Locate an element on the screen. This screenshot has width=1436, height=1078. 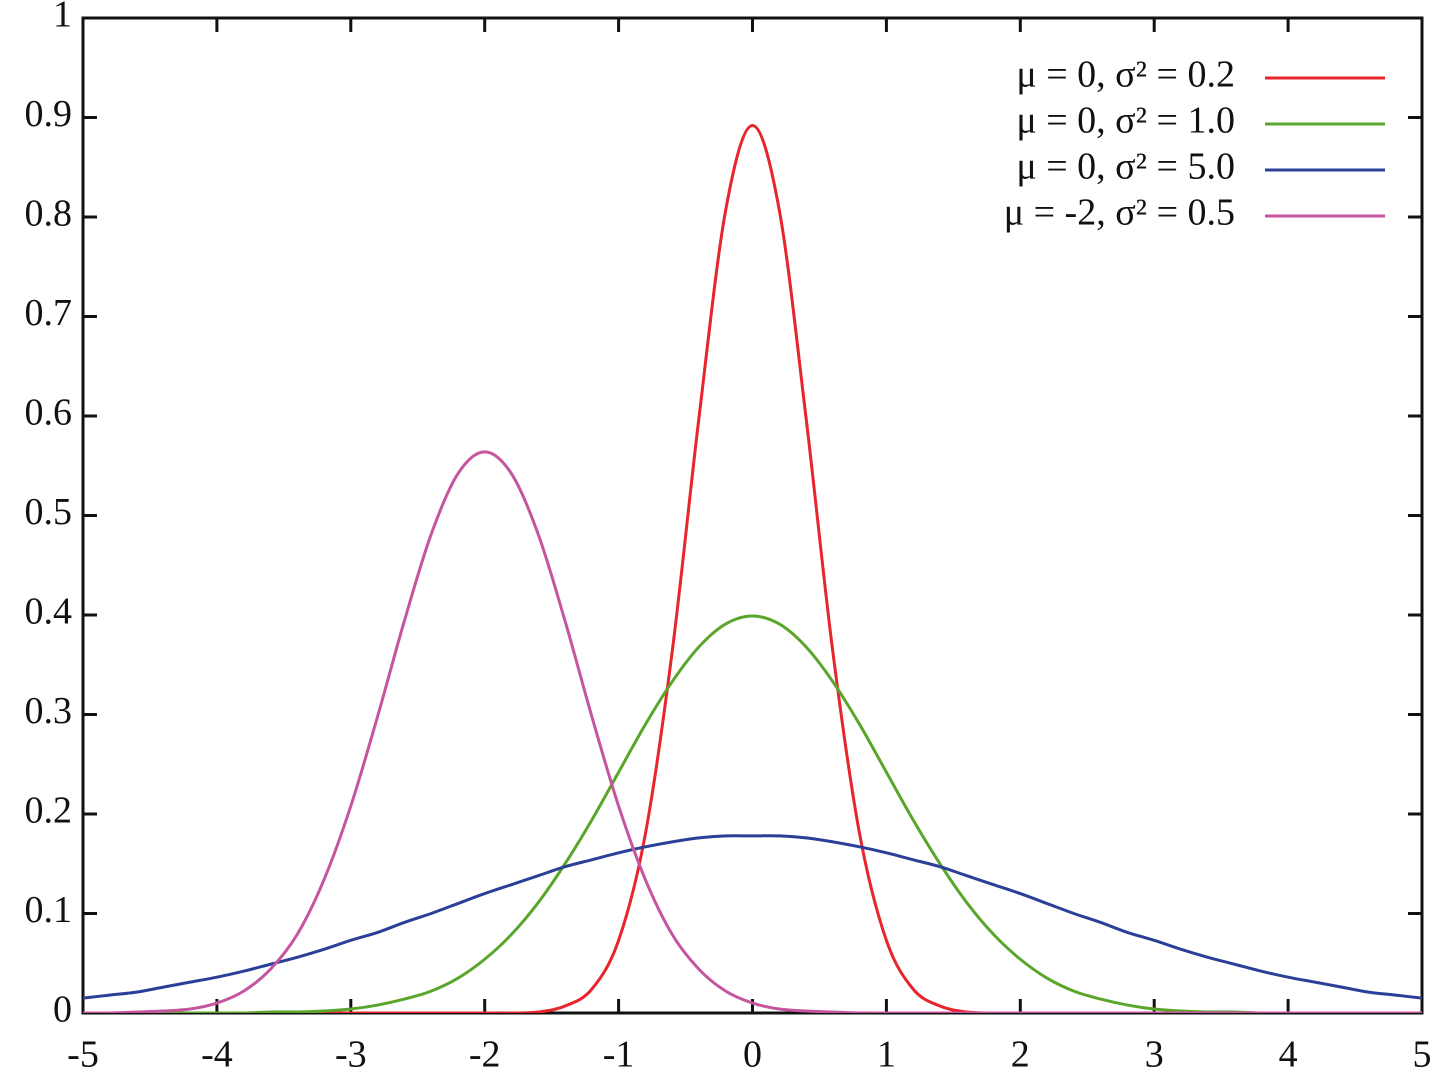
x-tick-label: 2 is located at coordinates (1020, 1055).